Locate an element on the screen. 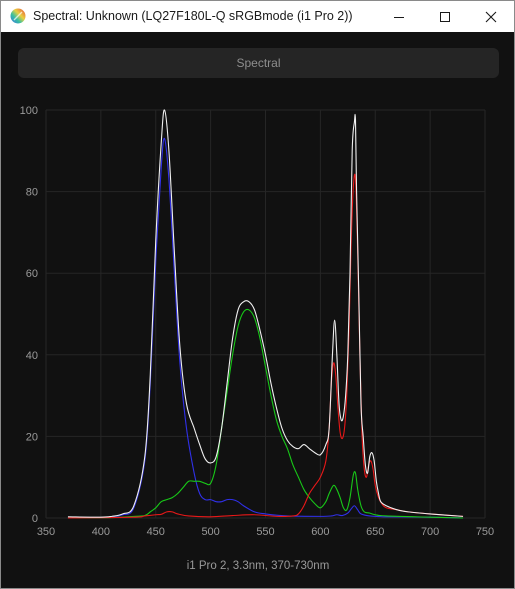 Image resolution: width=515 pixels, height=589 pixels. x-tick-label: 700 is located at coordinates (430, 532).